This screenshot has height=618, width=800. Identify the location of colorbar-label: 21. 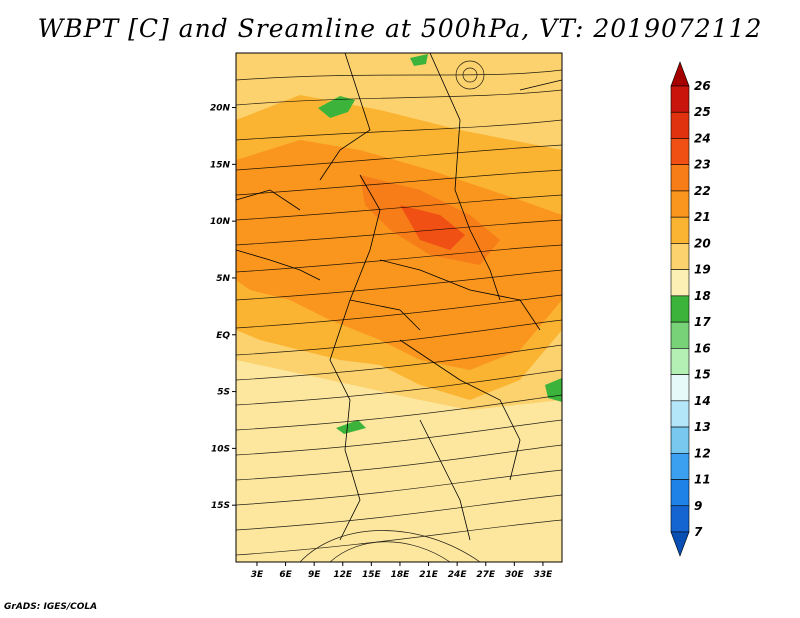
(702, 217).